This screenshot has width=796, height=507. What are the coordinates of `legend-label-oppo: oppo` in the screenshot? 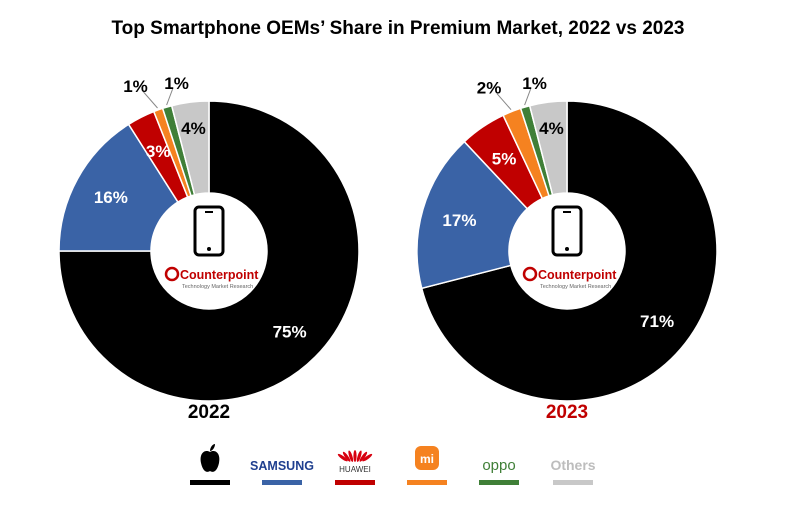 It's located at (498, 465).